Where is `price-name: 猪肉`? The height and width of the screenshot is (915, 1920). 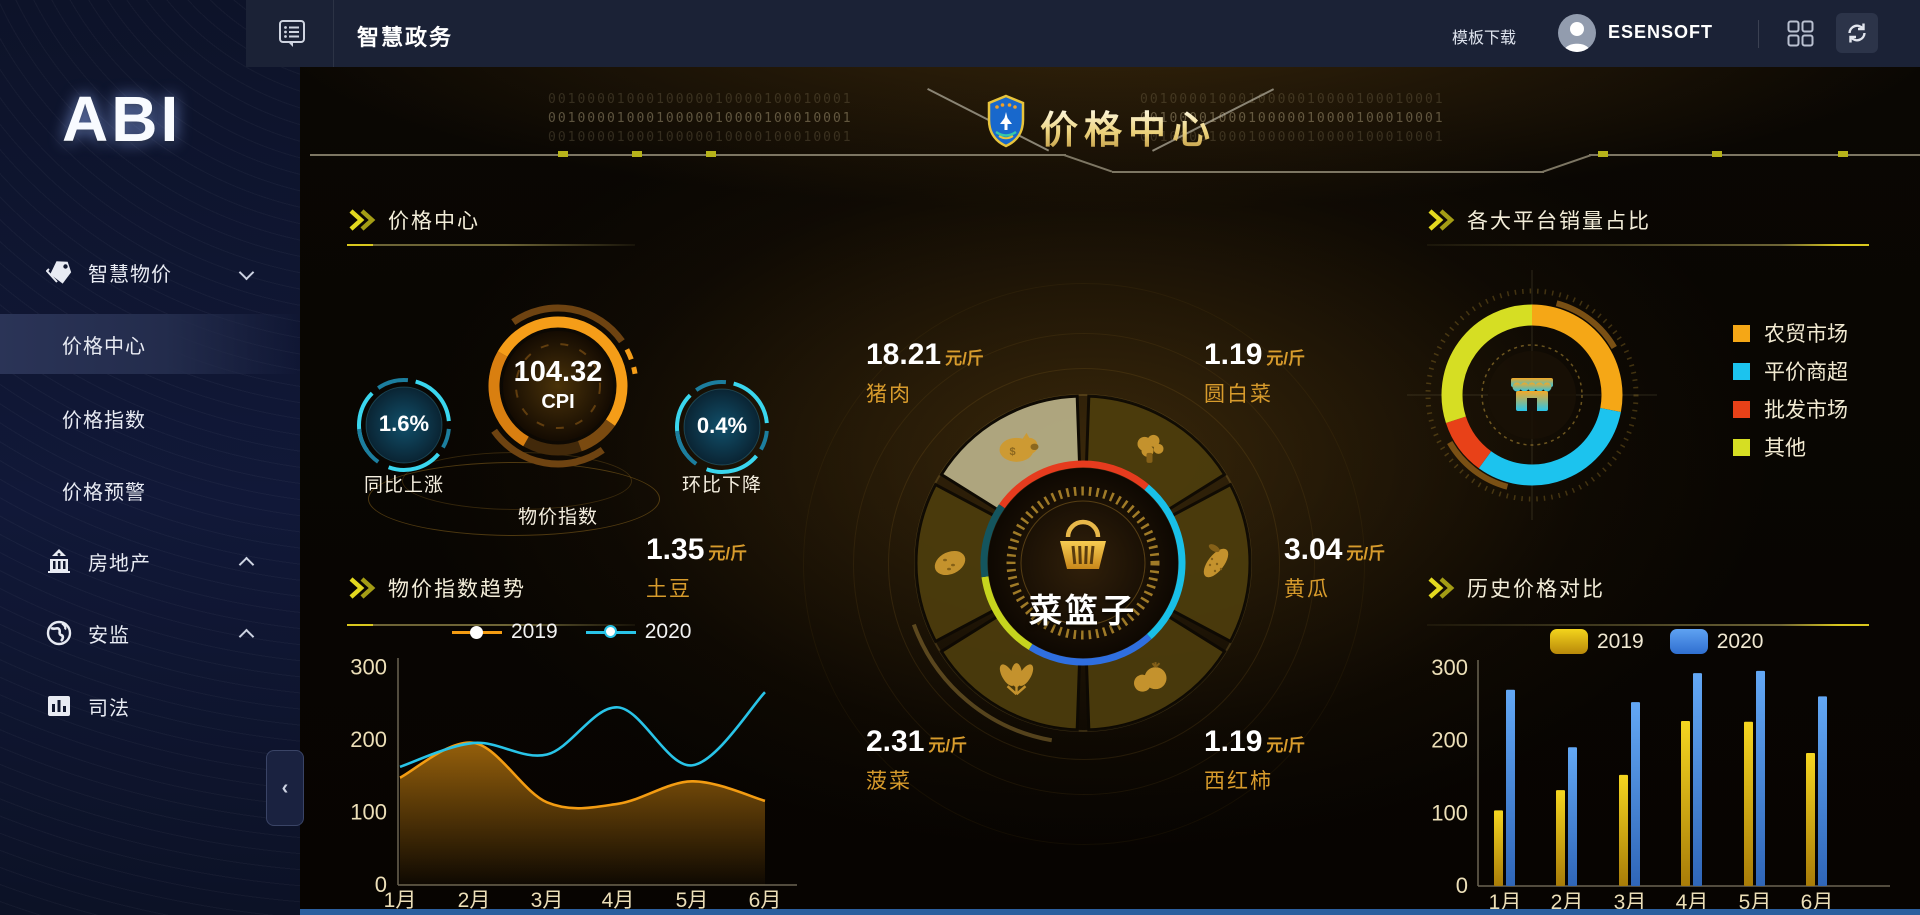 price-name: 猪肉 is located at coordinates (889, 394).